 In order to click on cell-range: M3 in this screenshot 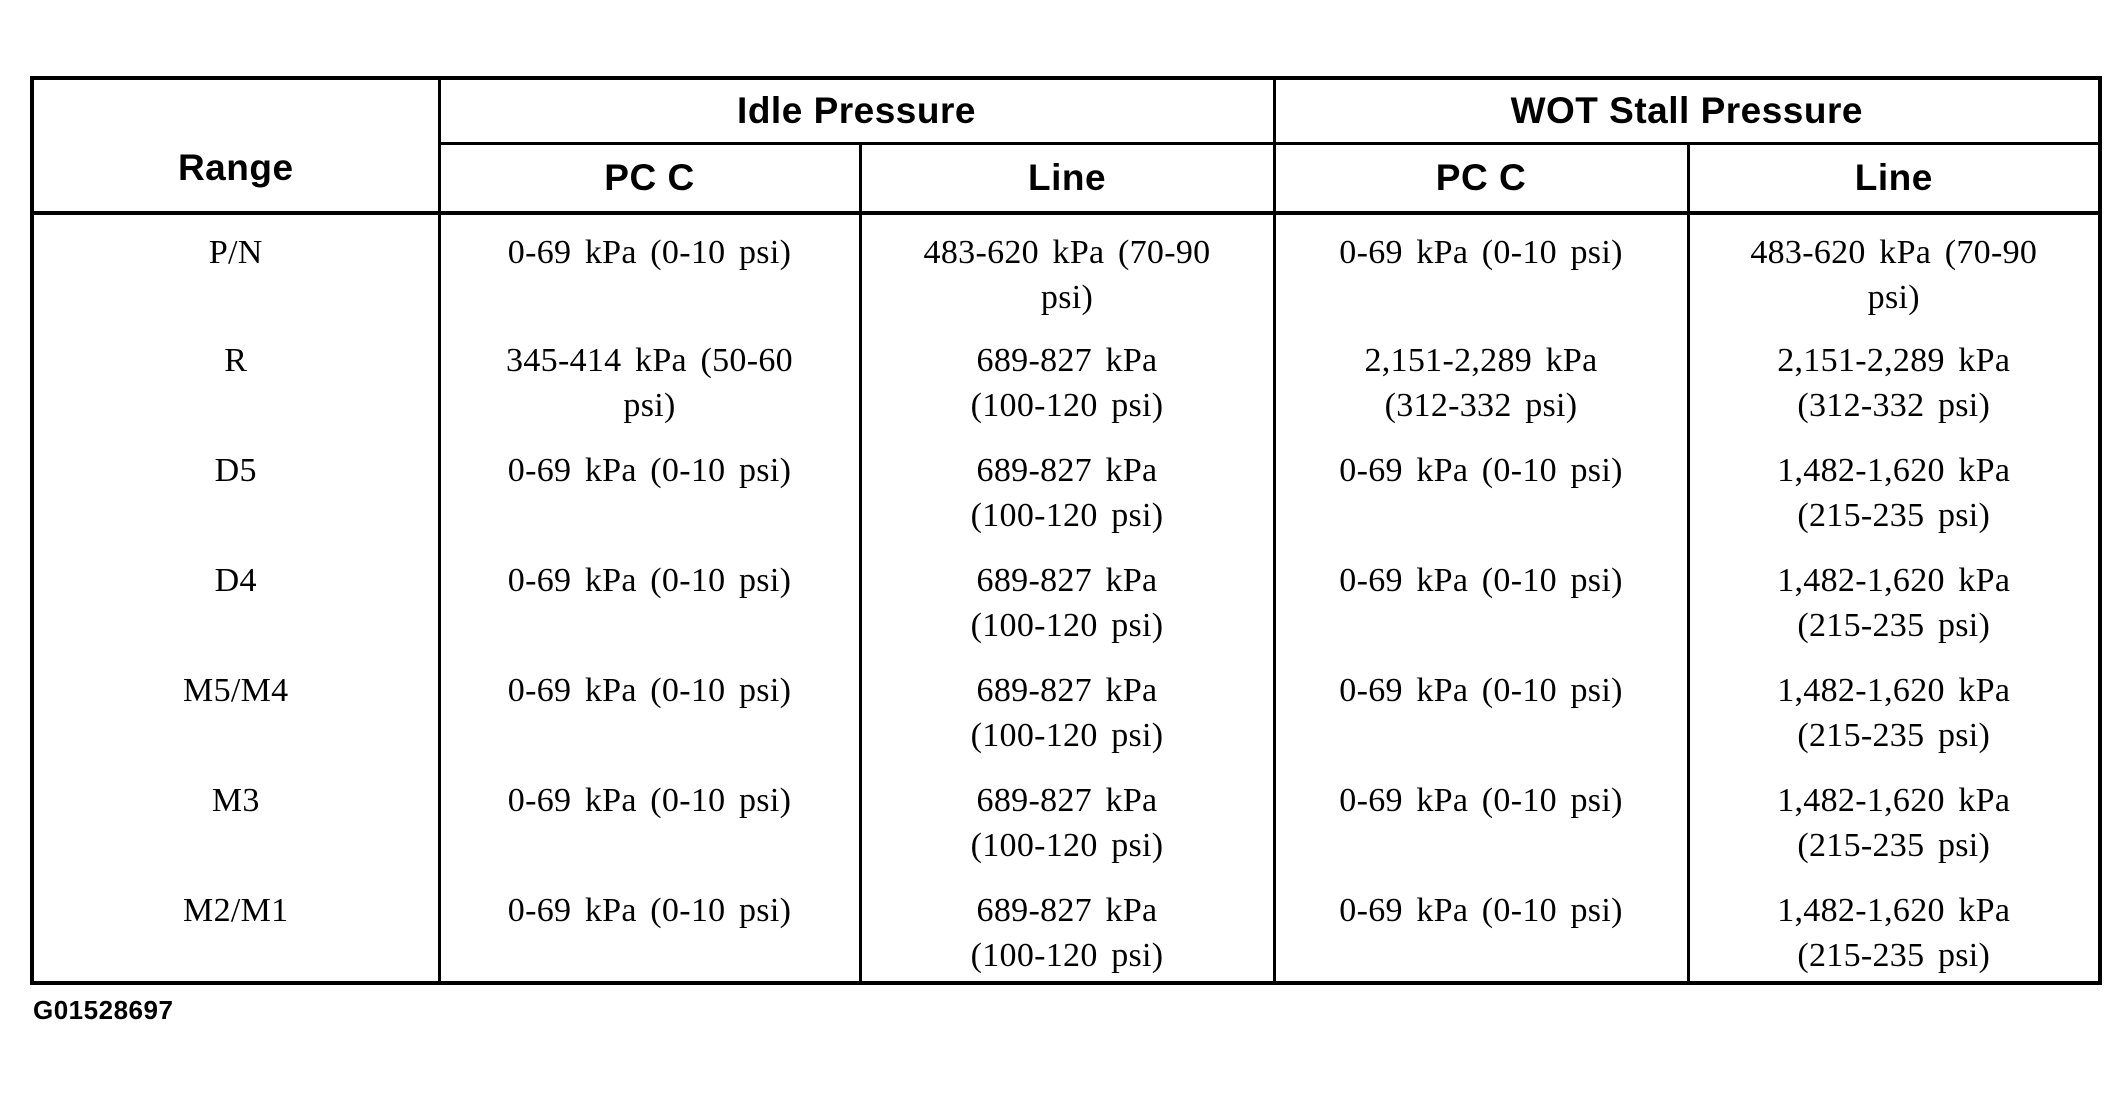, I will do `click(235, 800)`.